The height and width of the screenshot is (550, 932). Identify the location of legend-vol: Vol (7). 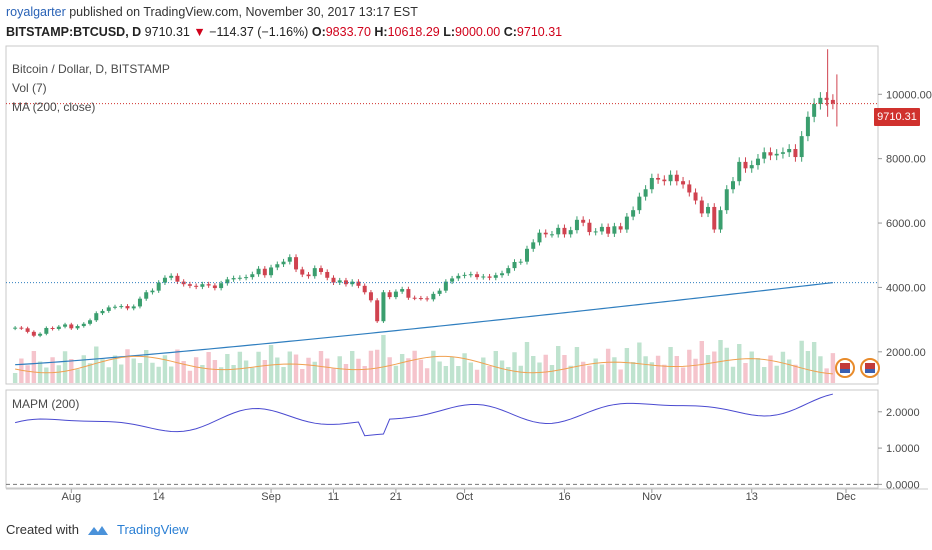
(29, 88).